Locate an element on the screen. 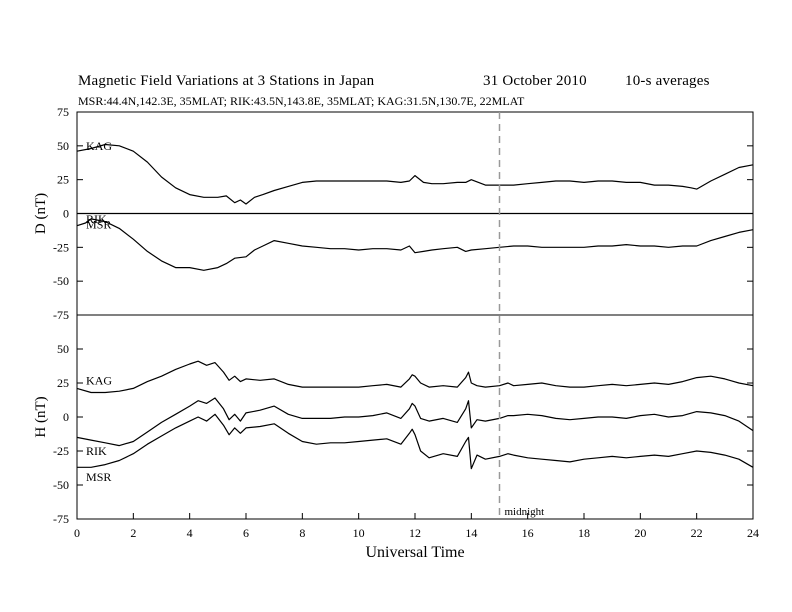 The image size is (792, 612). series-line-rik-h is located at coordinates (415, 422).